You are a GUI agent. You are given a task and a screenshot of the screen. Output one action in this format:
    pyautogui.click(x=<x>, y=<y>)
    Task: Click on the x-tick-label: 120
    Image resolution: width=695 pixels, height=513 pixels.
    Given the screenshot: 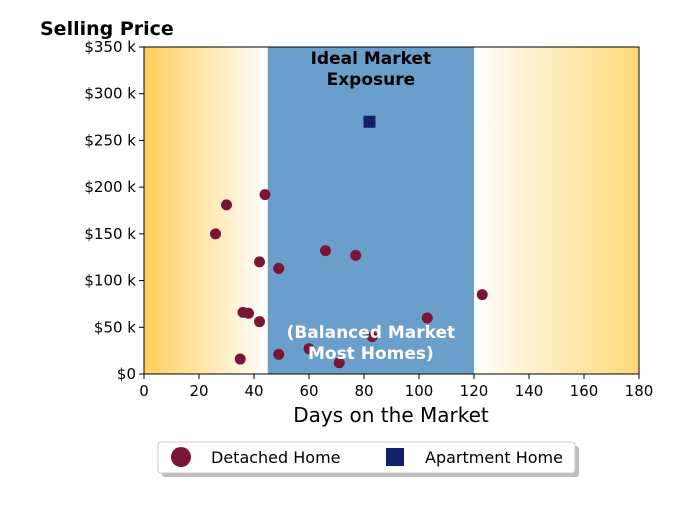 What is the action you would take?
    pyautogui.click(x=474, y=391)
    